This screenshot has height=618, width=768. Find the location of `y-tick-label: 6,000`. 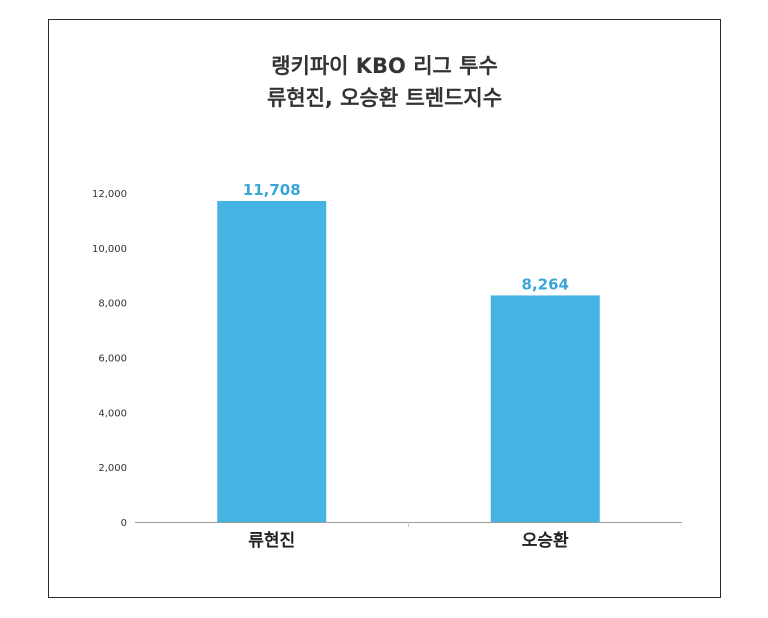

y-tick-label: 6,000 is located at coordinates (112, 359).